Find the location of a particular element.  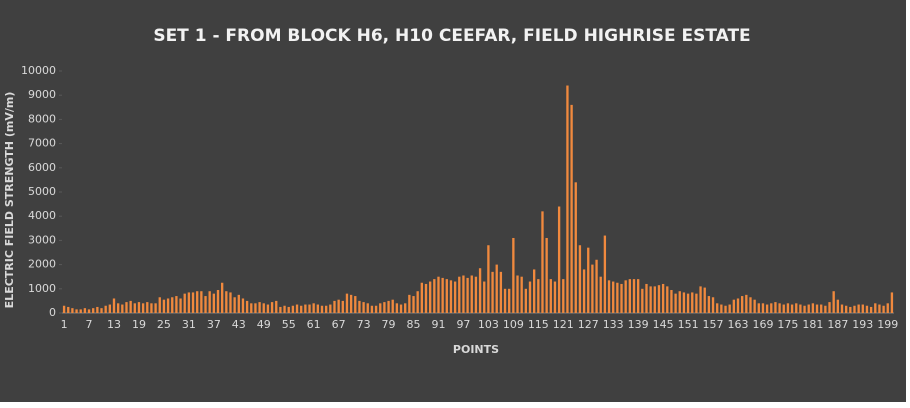

x-tick-label: 61 is located at coordinates (314, 324).